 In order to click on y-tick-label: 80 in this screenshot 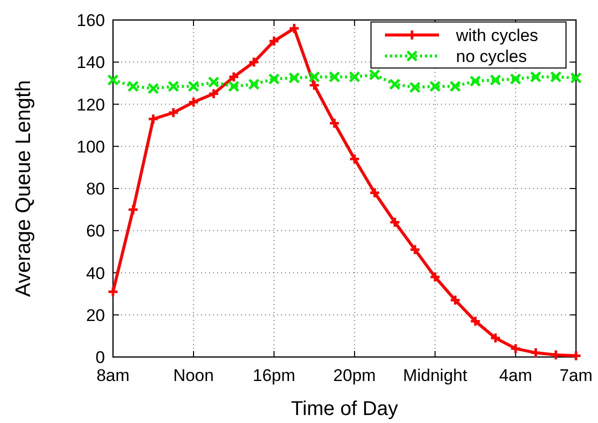, I will do `click(95, 189)`.